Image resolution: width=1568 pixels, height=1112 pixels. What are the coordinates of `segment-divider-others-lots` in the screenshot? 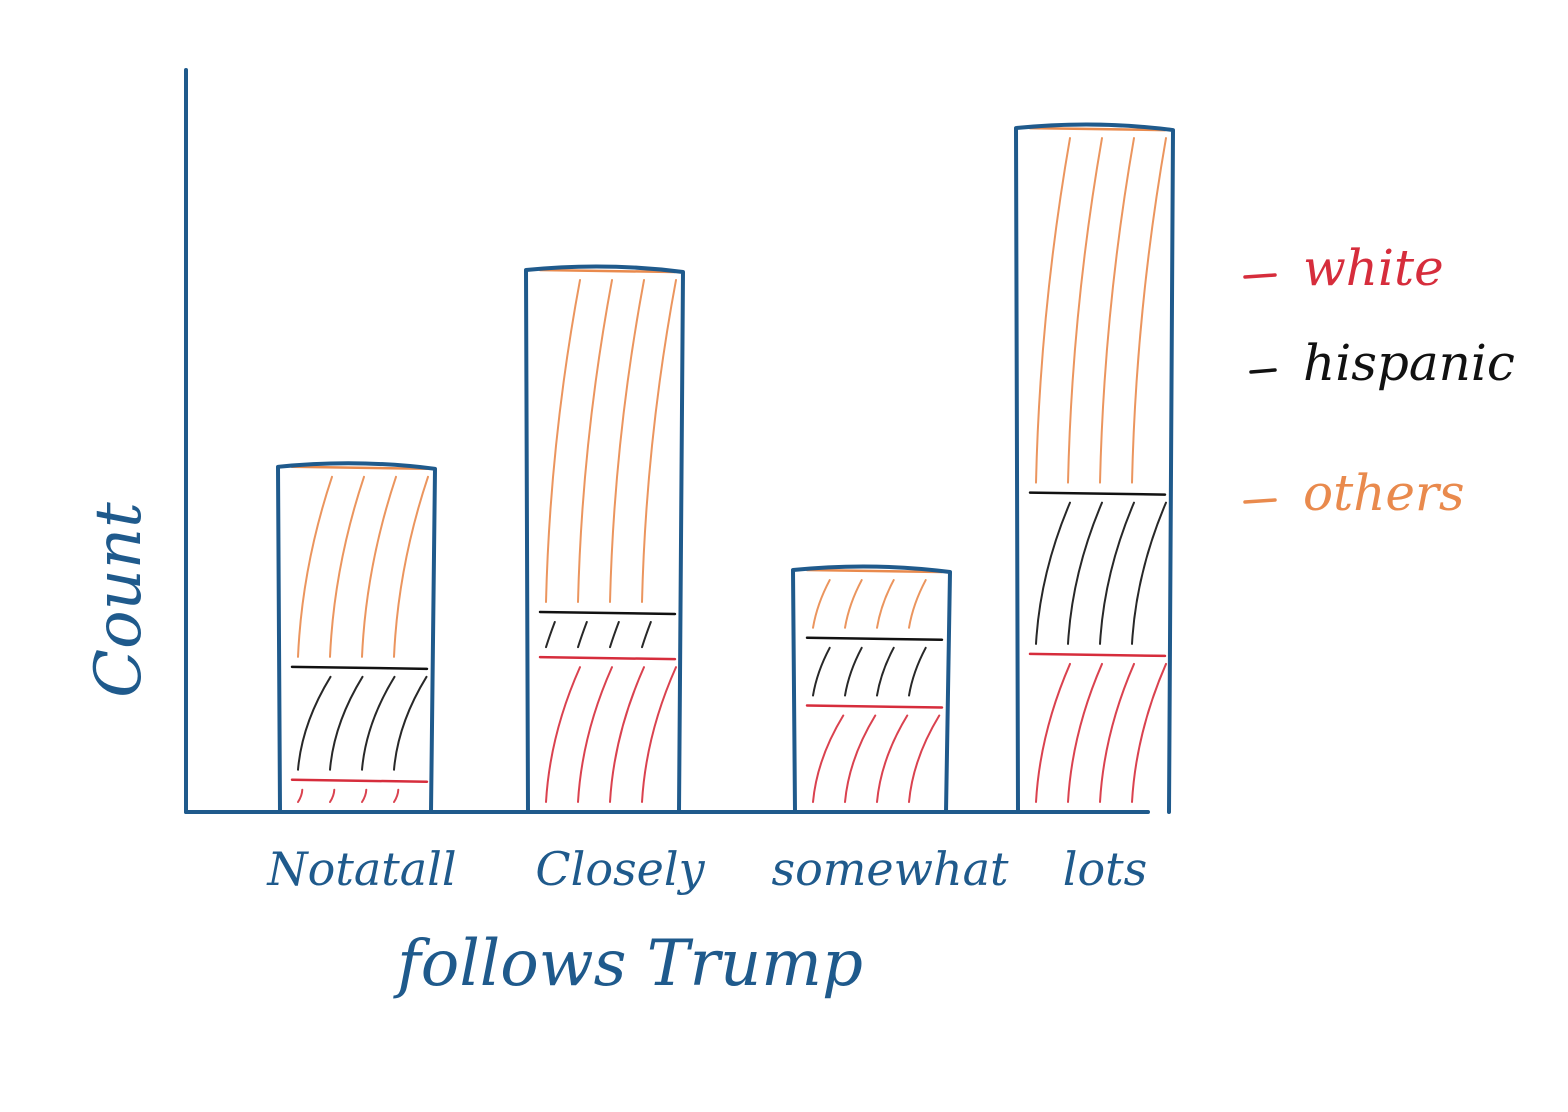 It's located at (1097, 129).